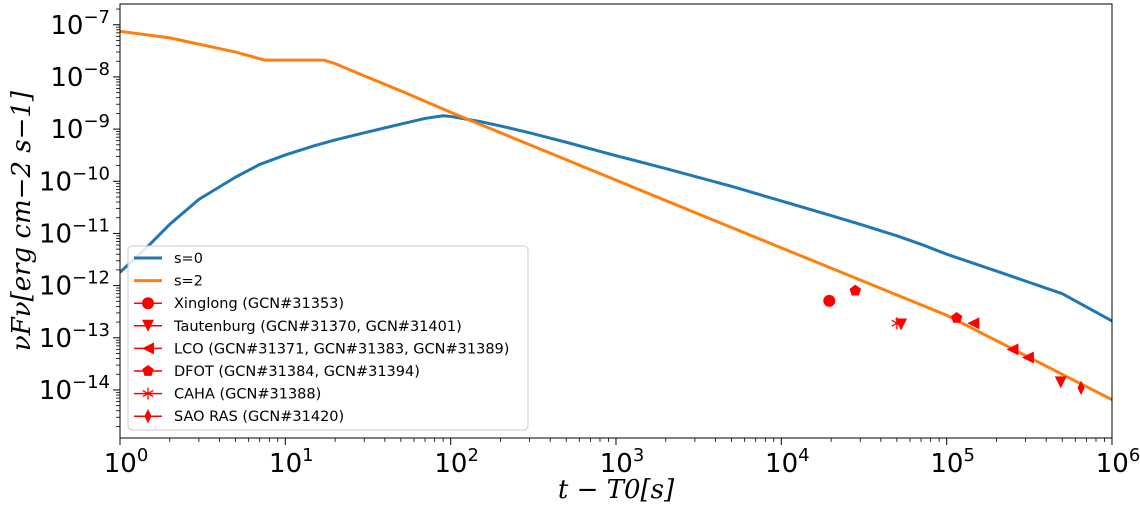 The height and width of the screenshot is (510, 1140). What do you see at coordinates (259, 417) in the screenshot?
I see `legend-label: SAO RAS (GCN#31420)` at bounding box center [259, 417].